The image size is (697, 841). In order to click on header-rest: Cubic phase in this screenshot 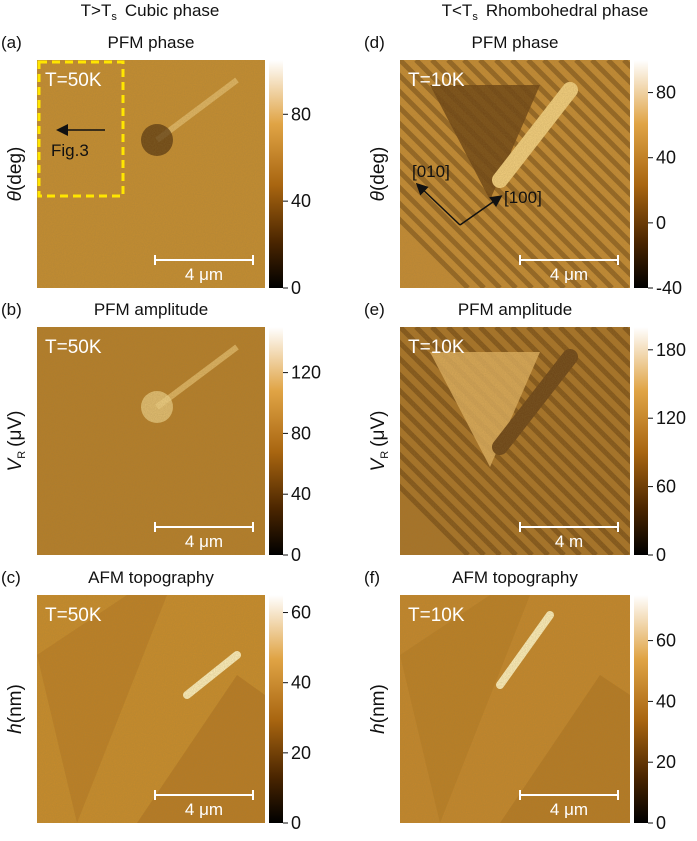, I will do `click(172, 10)`.